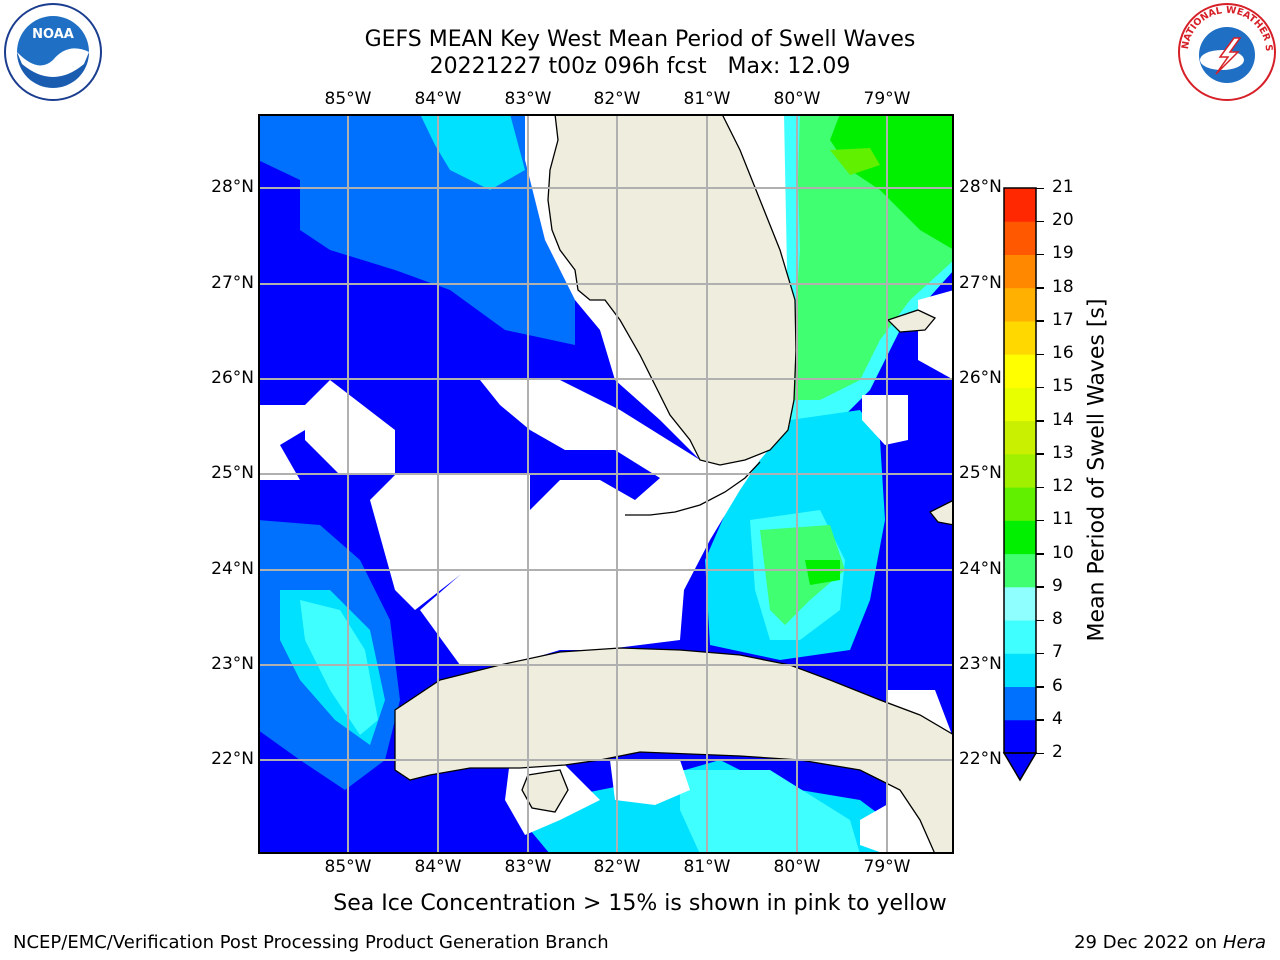  I want to click on lon-tick-bottom: 83°W, so click(528, 867).